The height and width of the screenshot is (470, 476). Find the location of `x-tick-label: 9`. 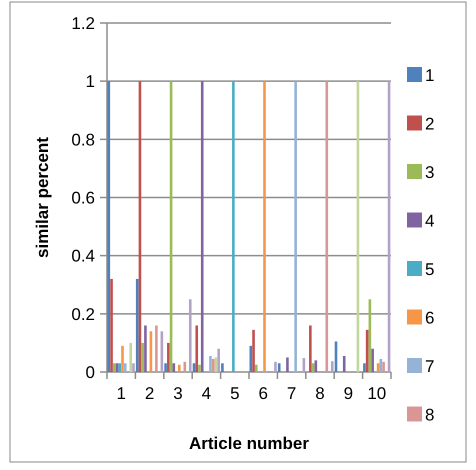

x-tick-label: 9 is located at coordinates (349, 393).